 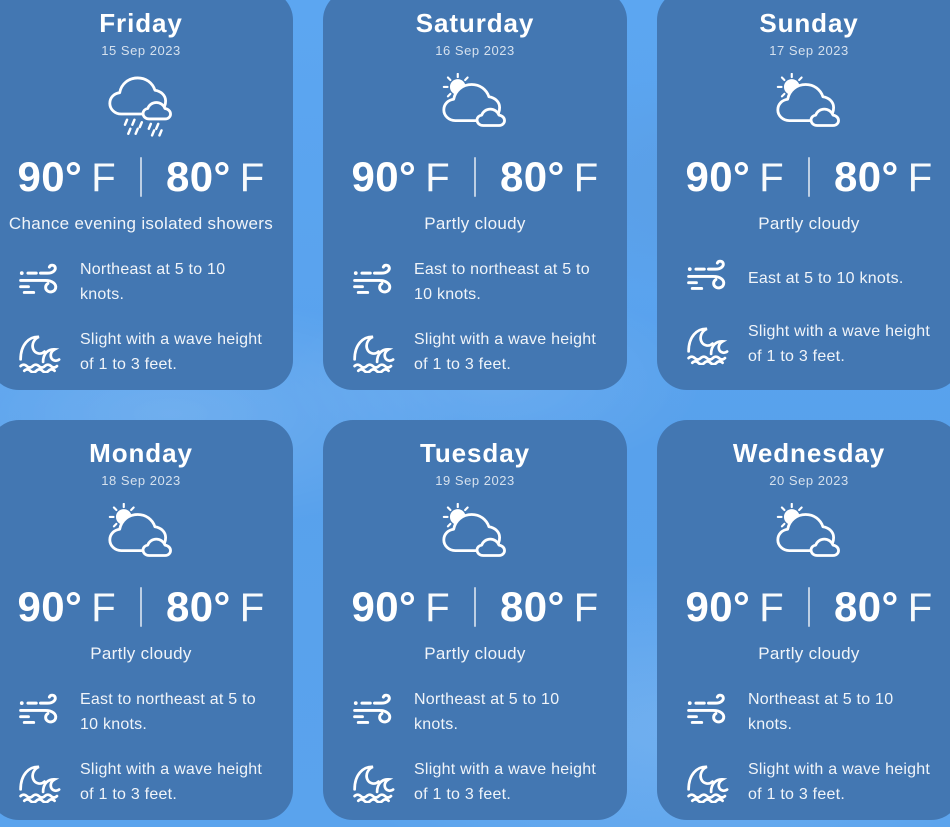 What do you see at coordinates (826, 278) in the screenshot?
I see `wind-text: East at 5 to 10 knots.` at bounding box center [826, 278].